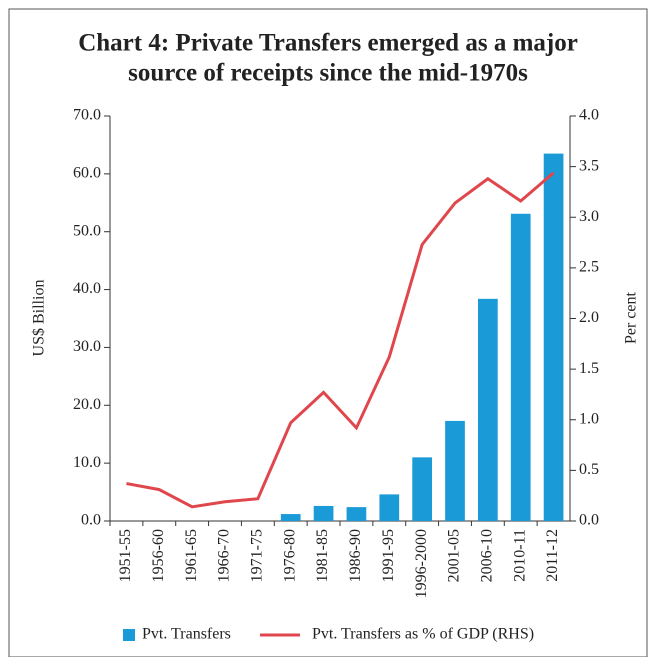 Image resolution: width=656 pixels, height=662 pixels. What do you see at coordinates (421, 563) in the screenshot?
I see `x-tick-label: 1996-2000` at bounding box center [421, 563].